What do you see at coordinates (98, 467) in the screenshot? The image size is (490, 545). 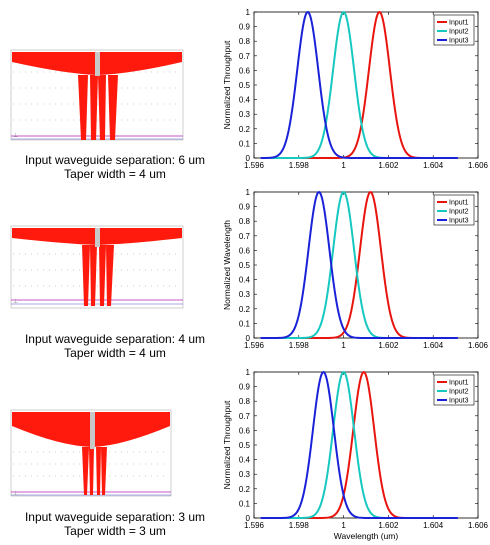 I see `waveguide-layout-3: ⊥` at bounding box center [98, 467].